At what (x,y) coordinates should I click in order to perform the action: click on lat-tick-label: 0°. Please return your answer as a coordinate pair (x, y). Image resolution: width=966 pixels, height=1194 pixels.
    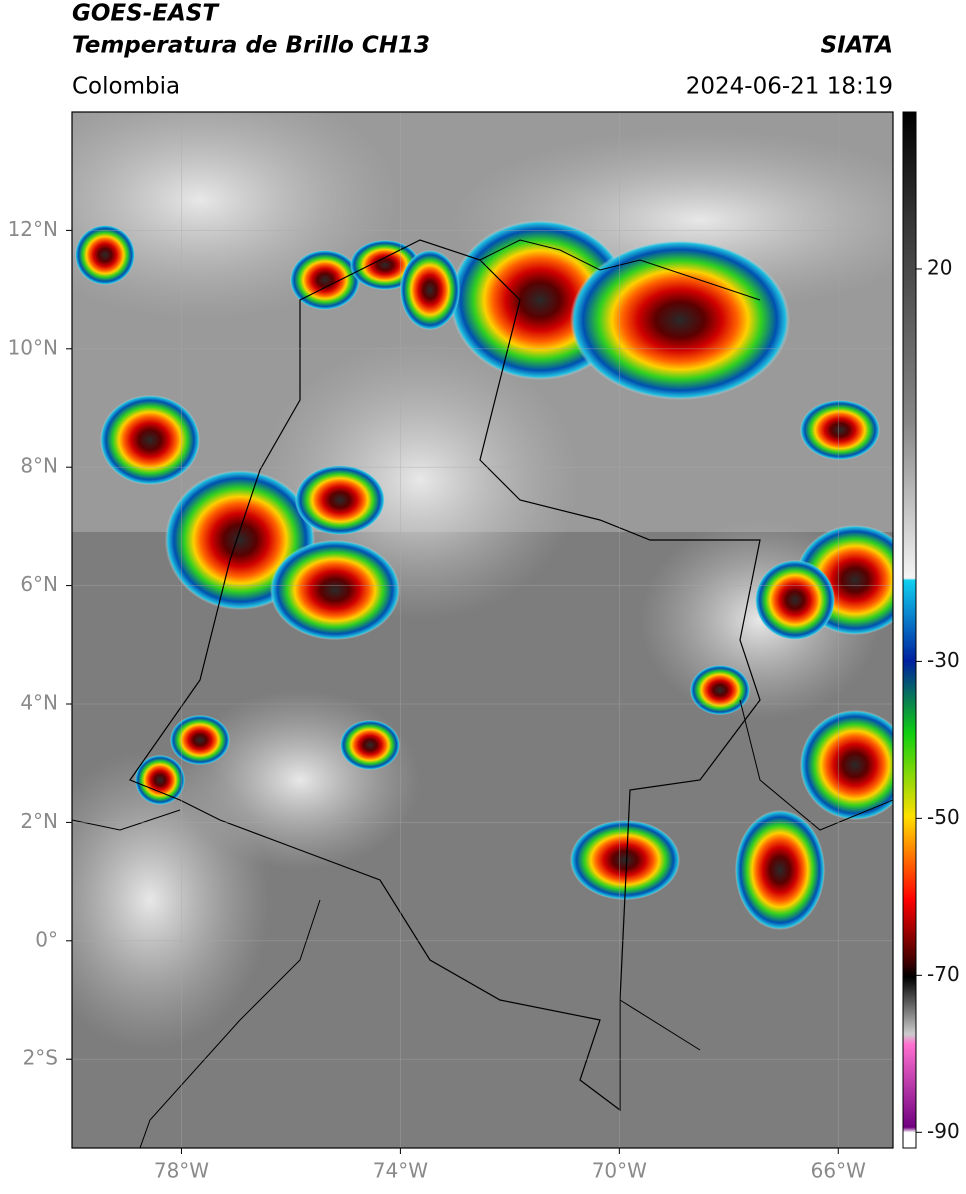
    Looking at the image, I should click on (46, 939).